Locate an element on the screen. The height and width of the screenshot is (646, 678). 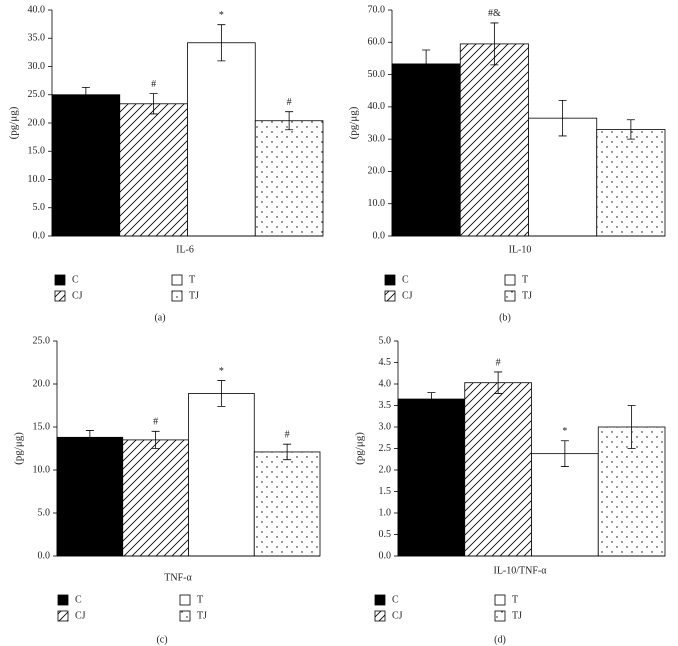
y-tick-label: 0.5 is located at coordinates (385, 534).